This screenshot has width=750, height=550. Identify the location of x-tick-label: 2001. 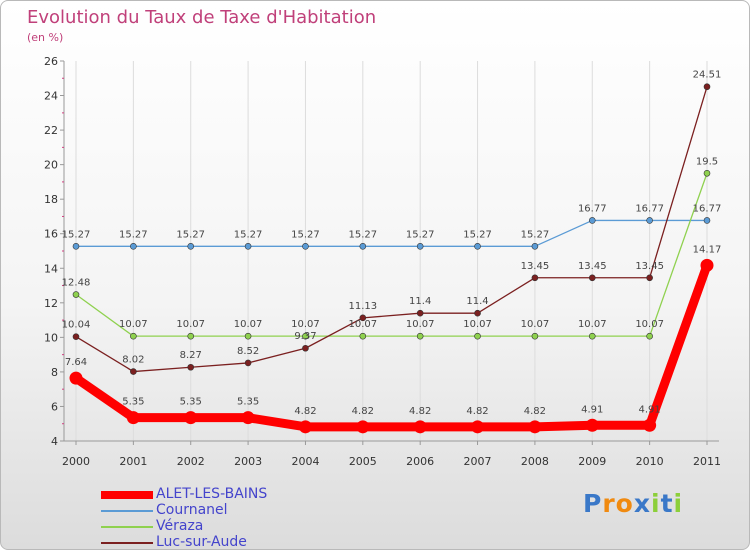
(133, 461).